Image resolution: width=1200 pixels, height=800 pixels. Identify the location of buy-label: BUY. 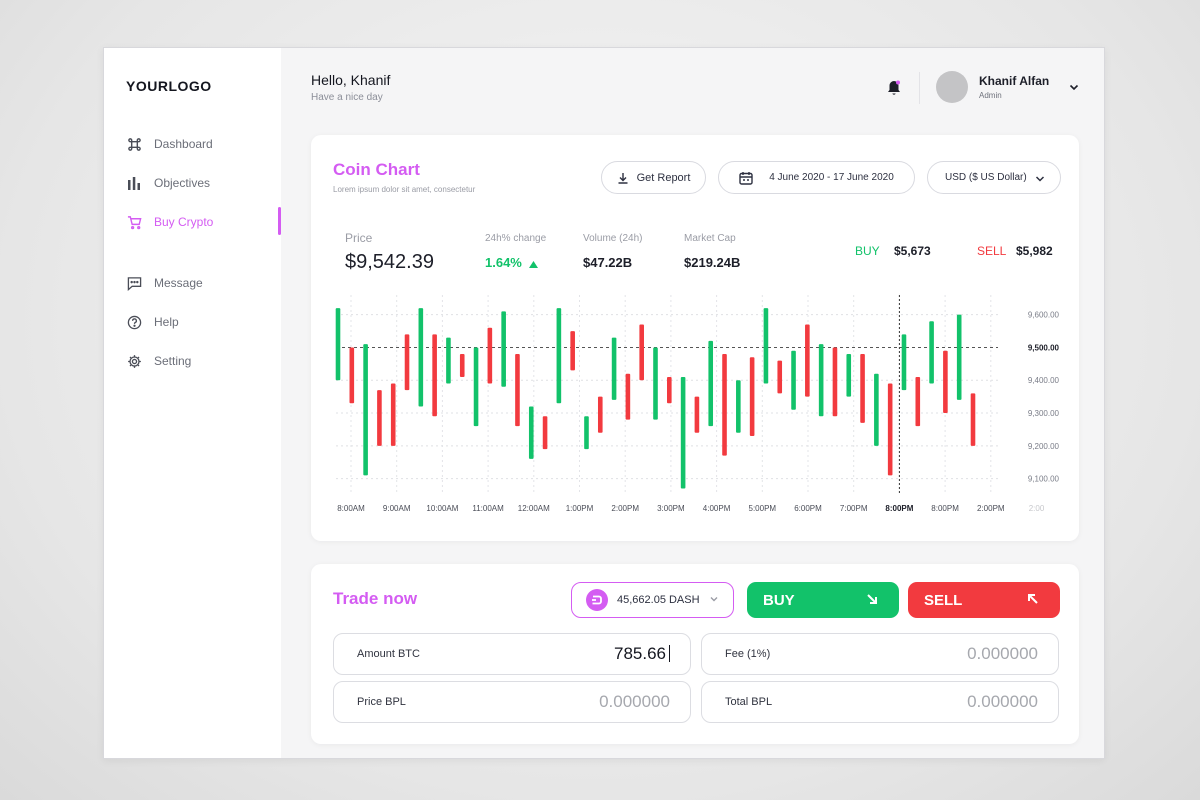
(867, 251).